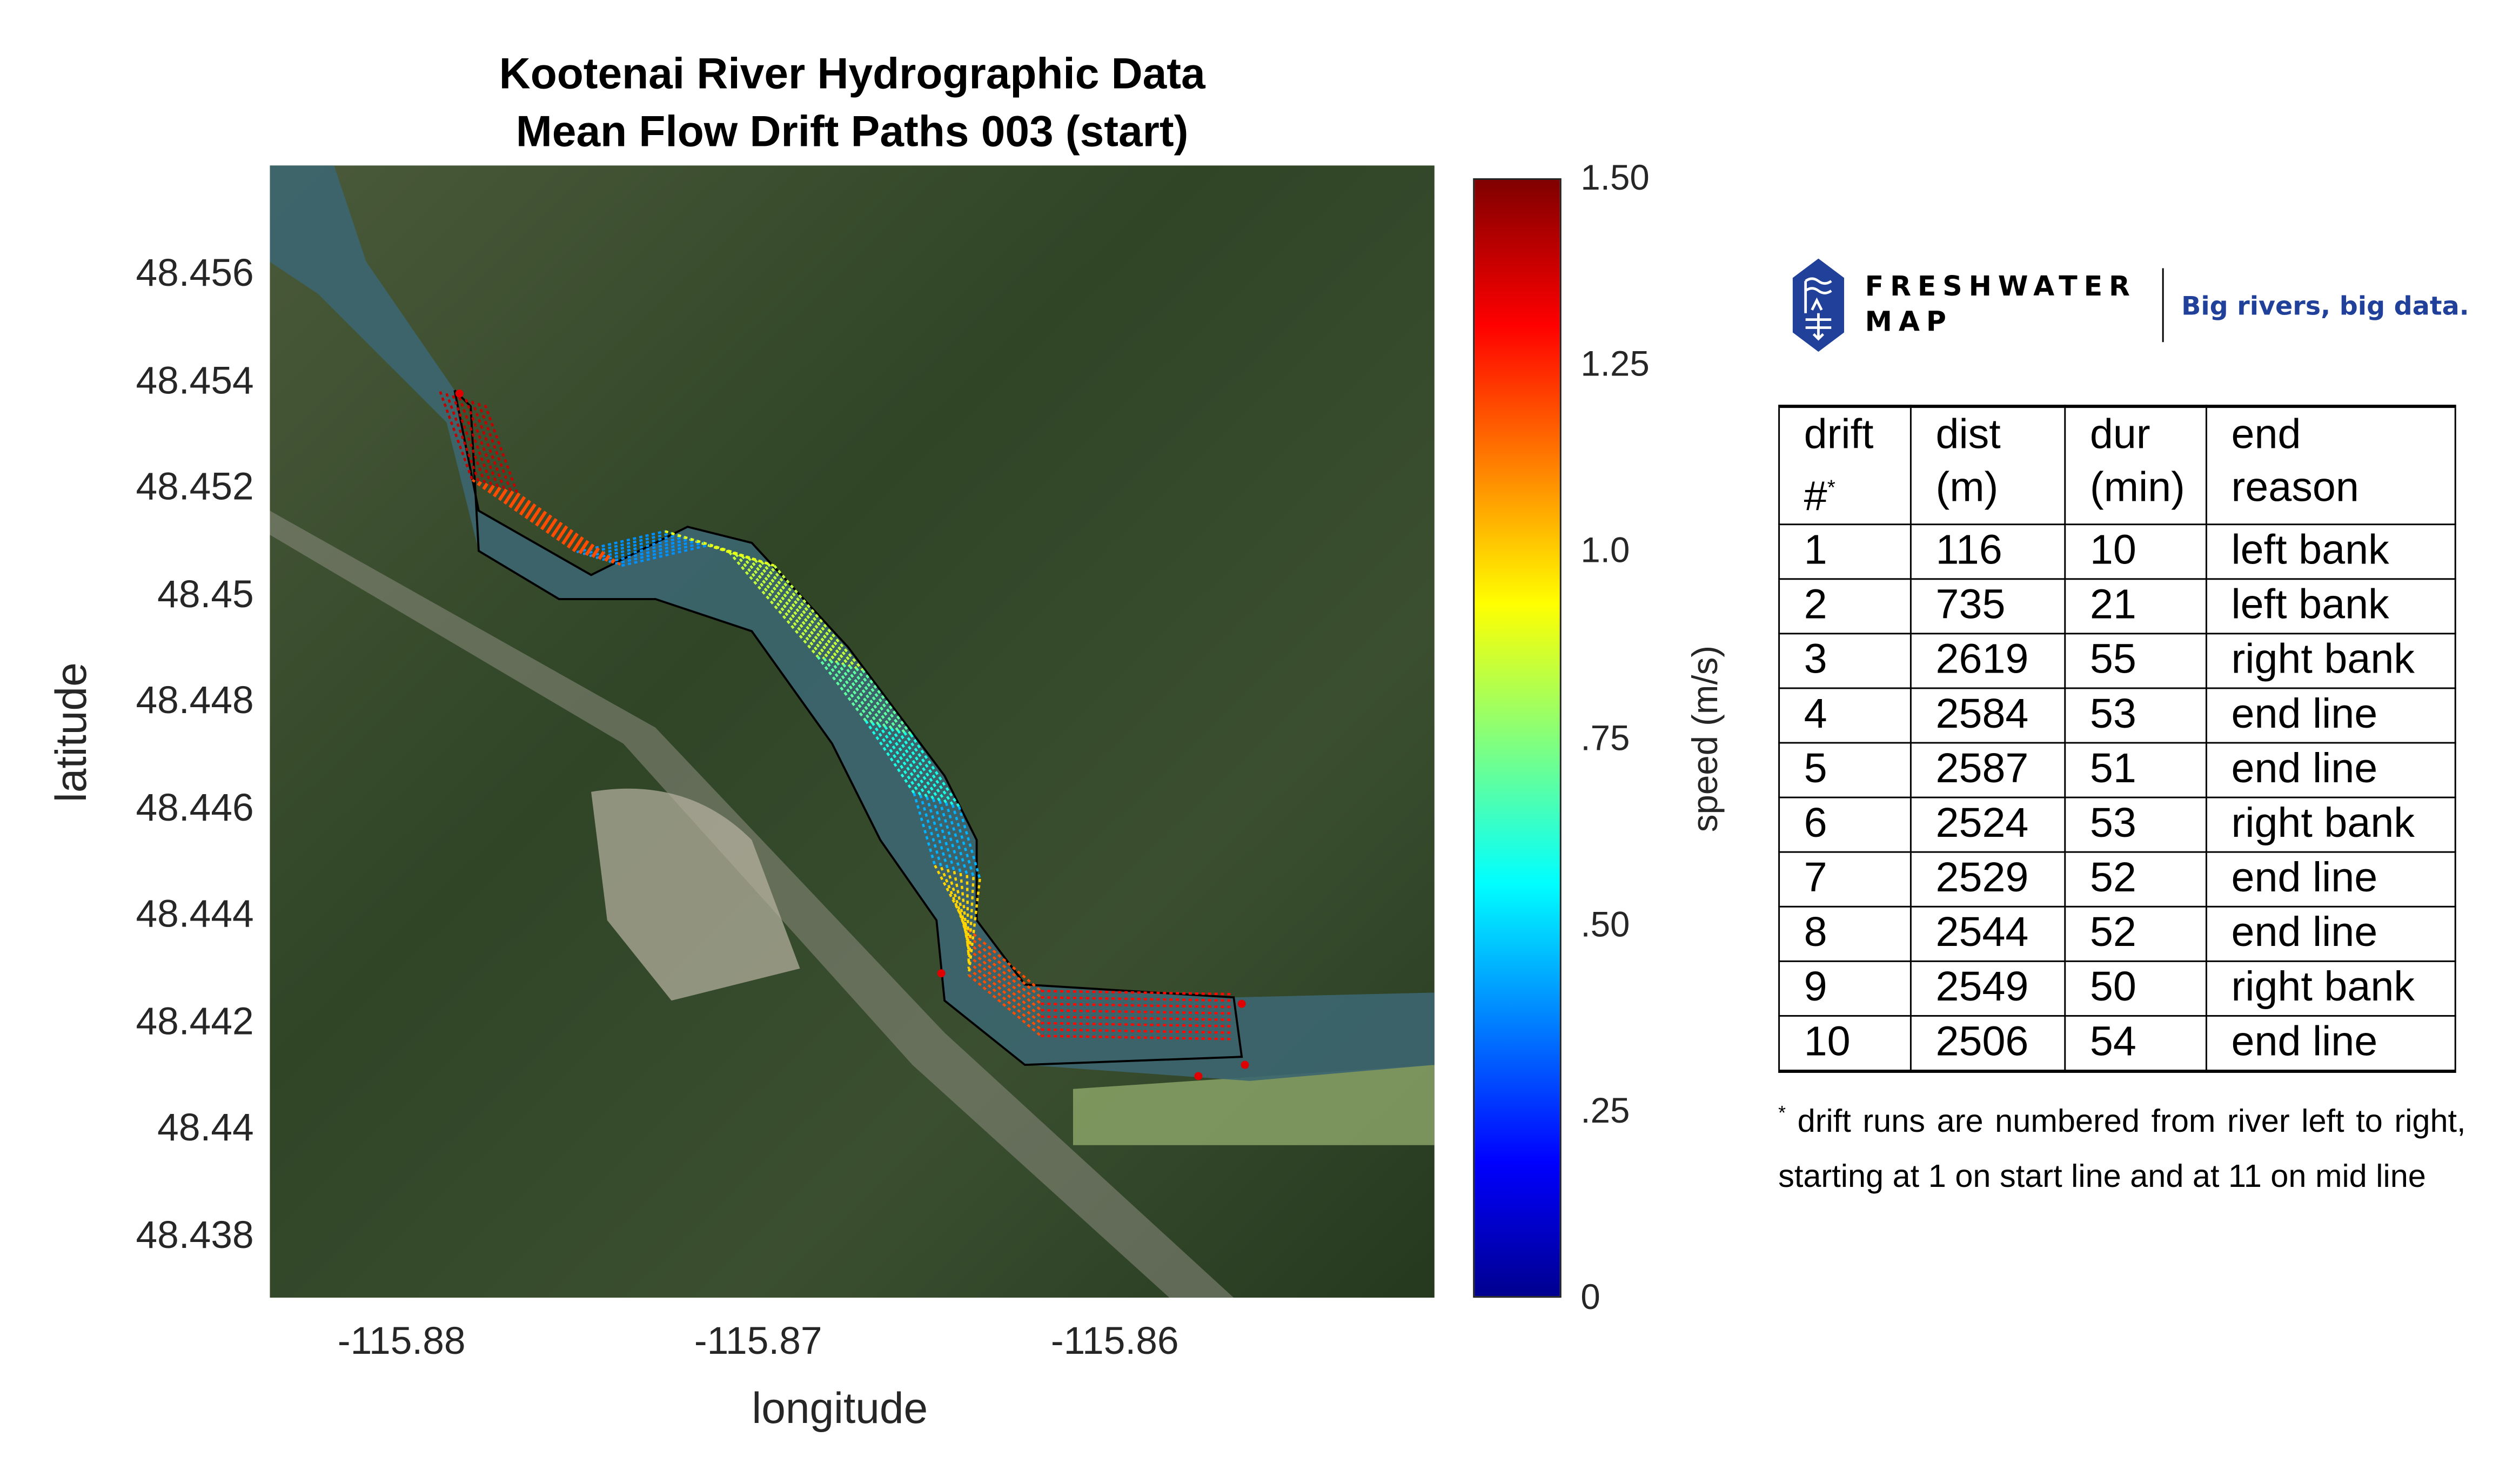 The height and width of the screenshot is (1484, 2506). Describe the element at coordinates (2135, 551) in the screenshot. I see `duration: 10` at that location.